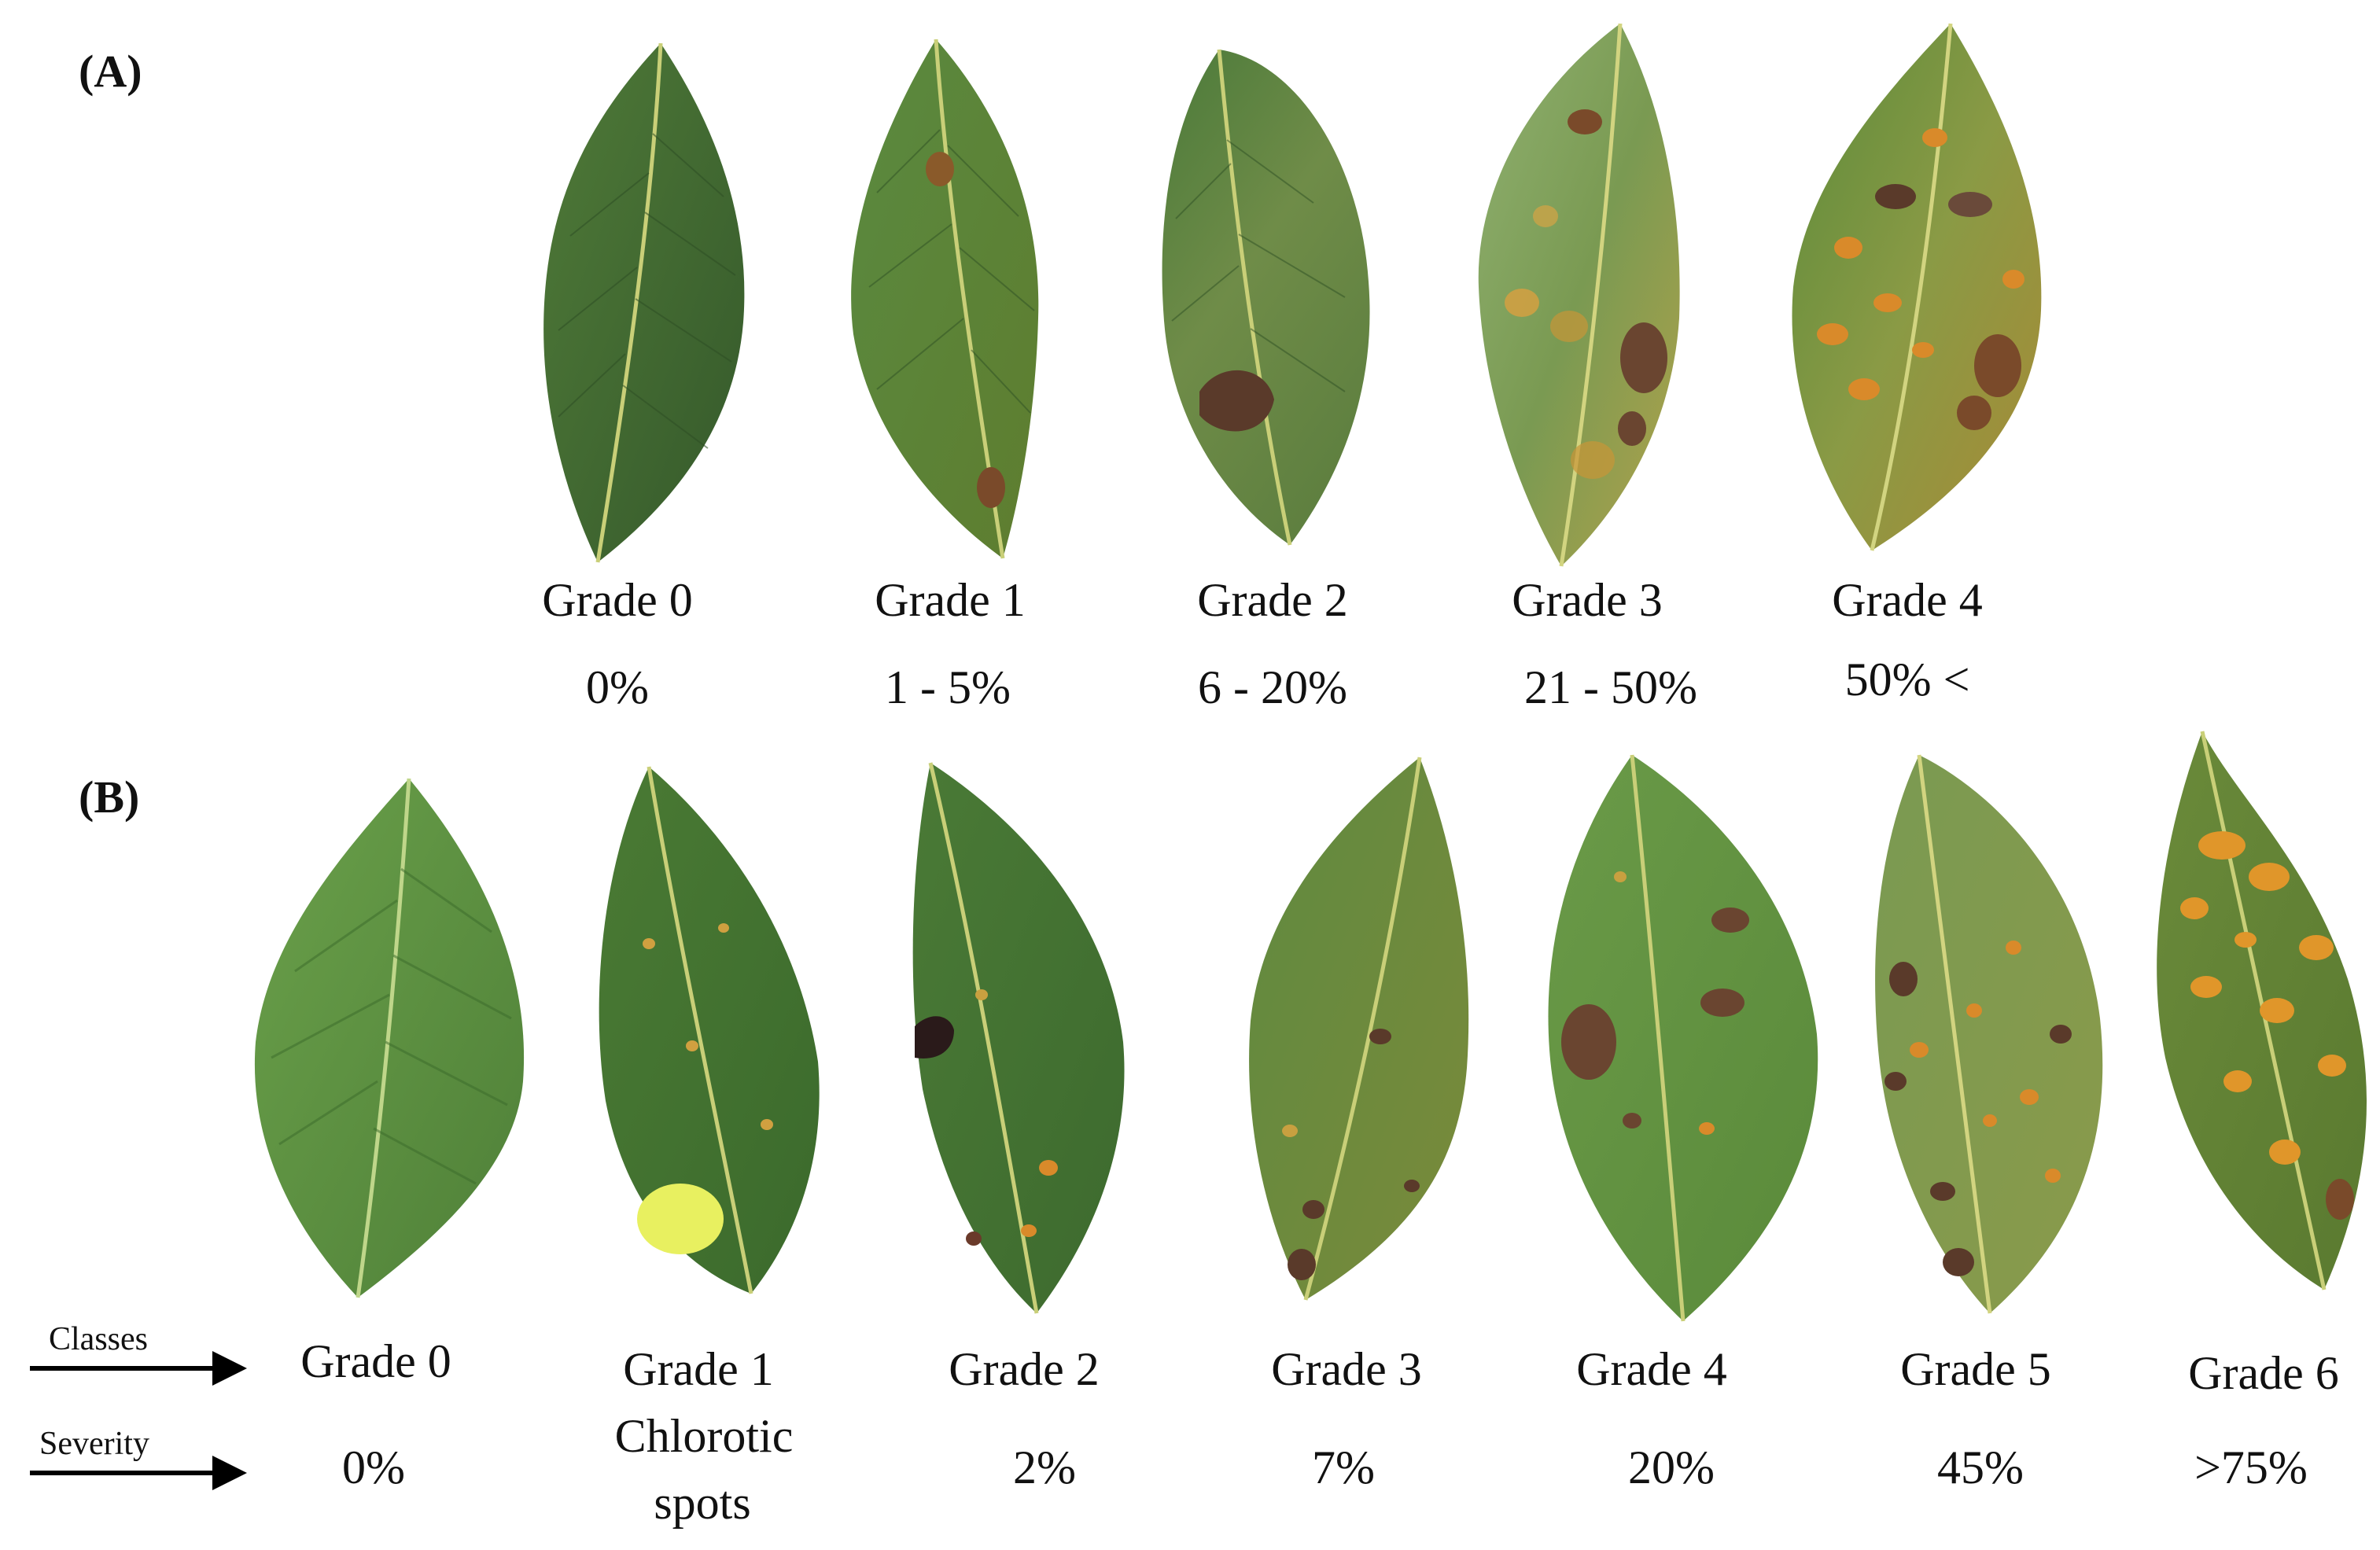 The image size is (2380, 1550). What do you see at coordinates (1018, 1038) in the screenshot?
I see `leaf-b-grade-2-image` at bounding box center [1018, 1038].